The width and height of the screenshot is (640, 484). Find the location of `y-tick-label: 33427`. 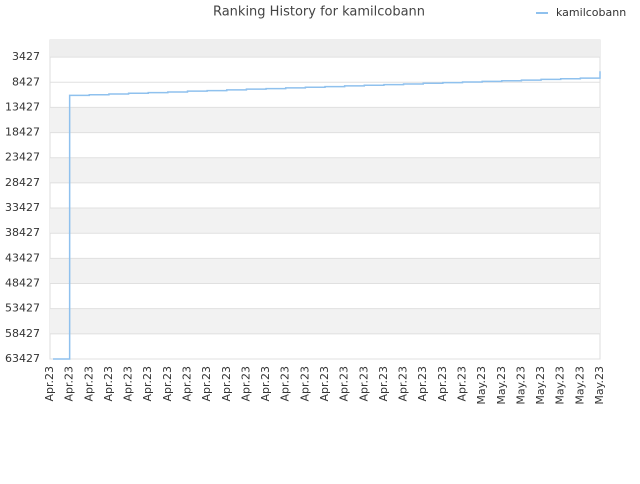

y-tick-label: 33427 is located at coordinates (22, 207).